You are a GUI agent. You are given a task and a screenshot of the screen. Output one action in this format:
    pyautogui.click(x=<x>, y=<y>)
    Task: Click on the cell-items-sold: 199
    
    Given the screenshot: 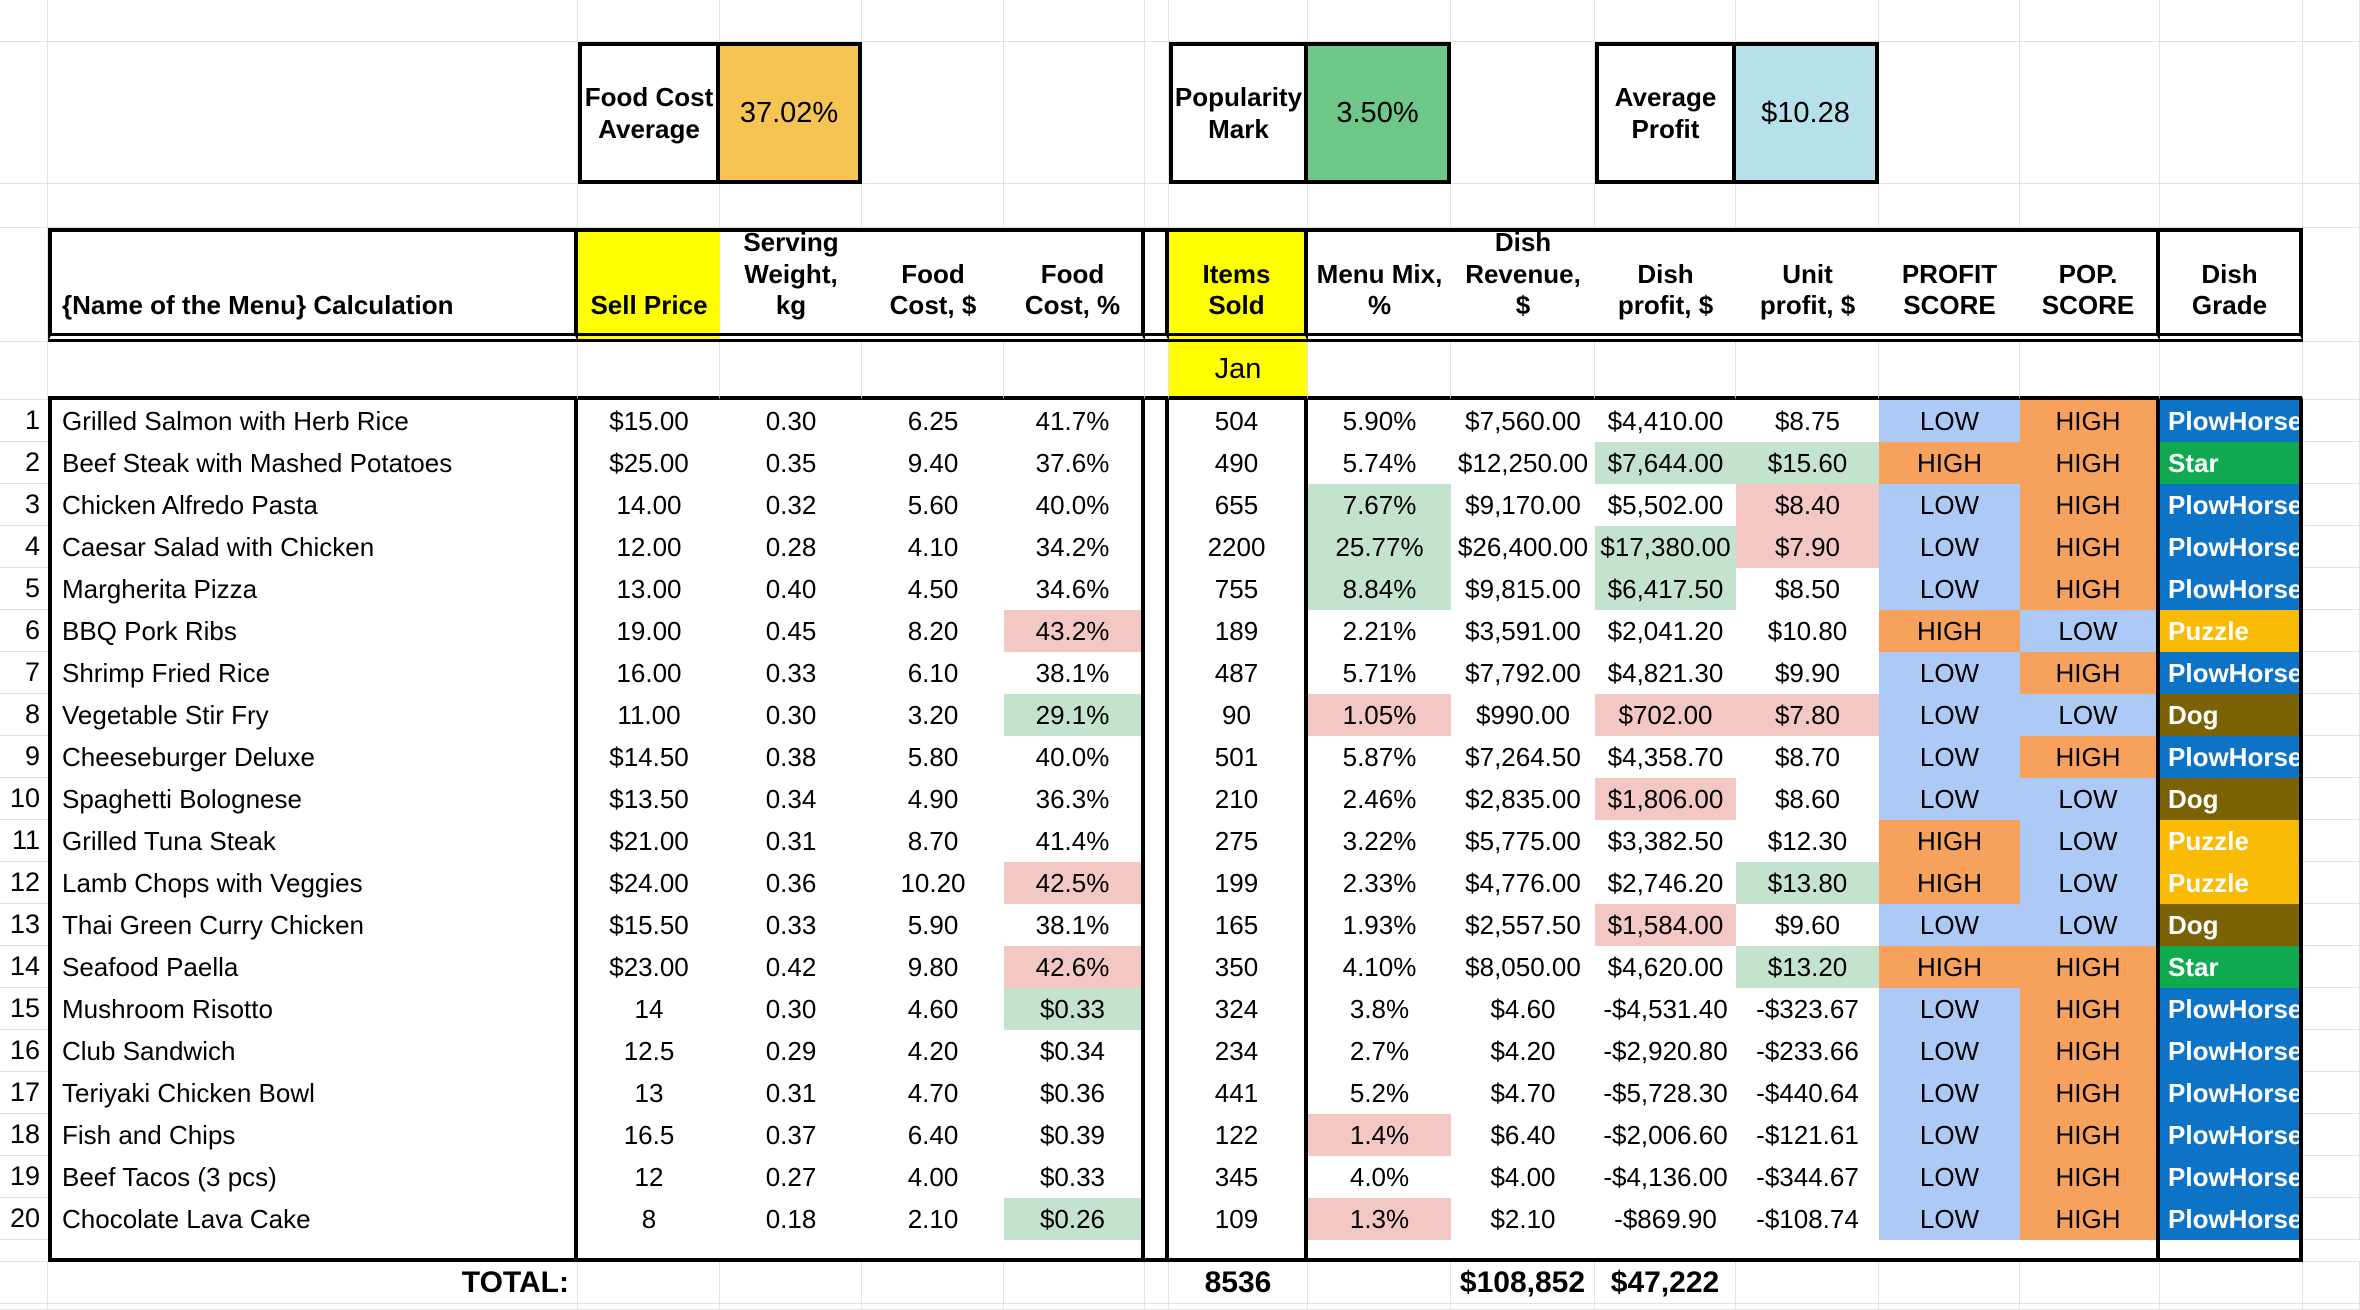 What is the action you would take?
    pyautogui.click(x=1238, y=883)
    